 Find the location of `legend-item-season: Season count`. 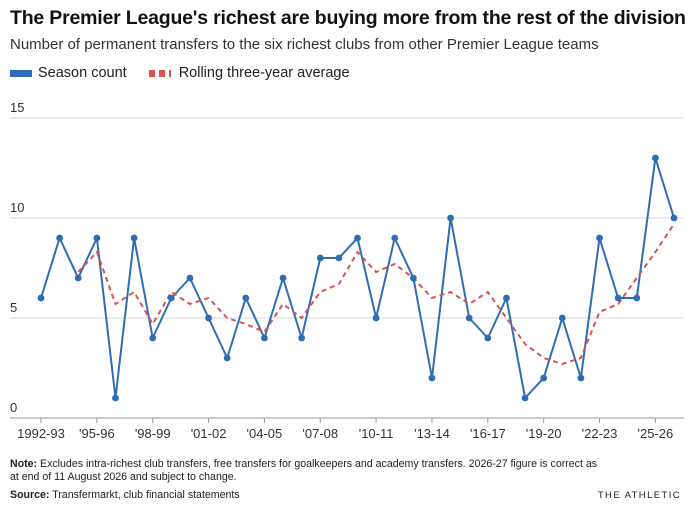

legend-item-season: Season count is located at coordinates (68, 73).